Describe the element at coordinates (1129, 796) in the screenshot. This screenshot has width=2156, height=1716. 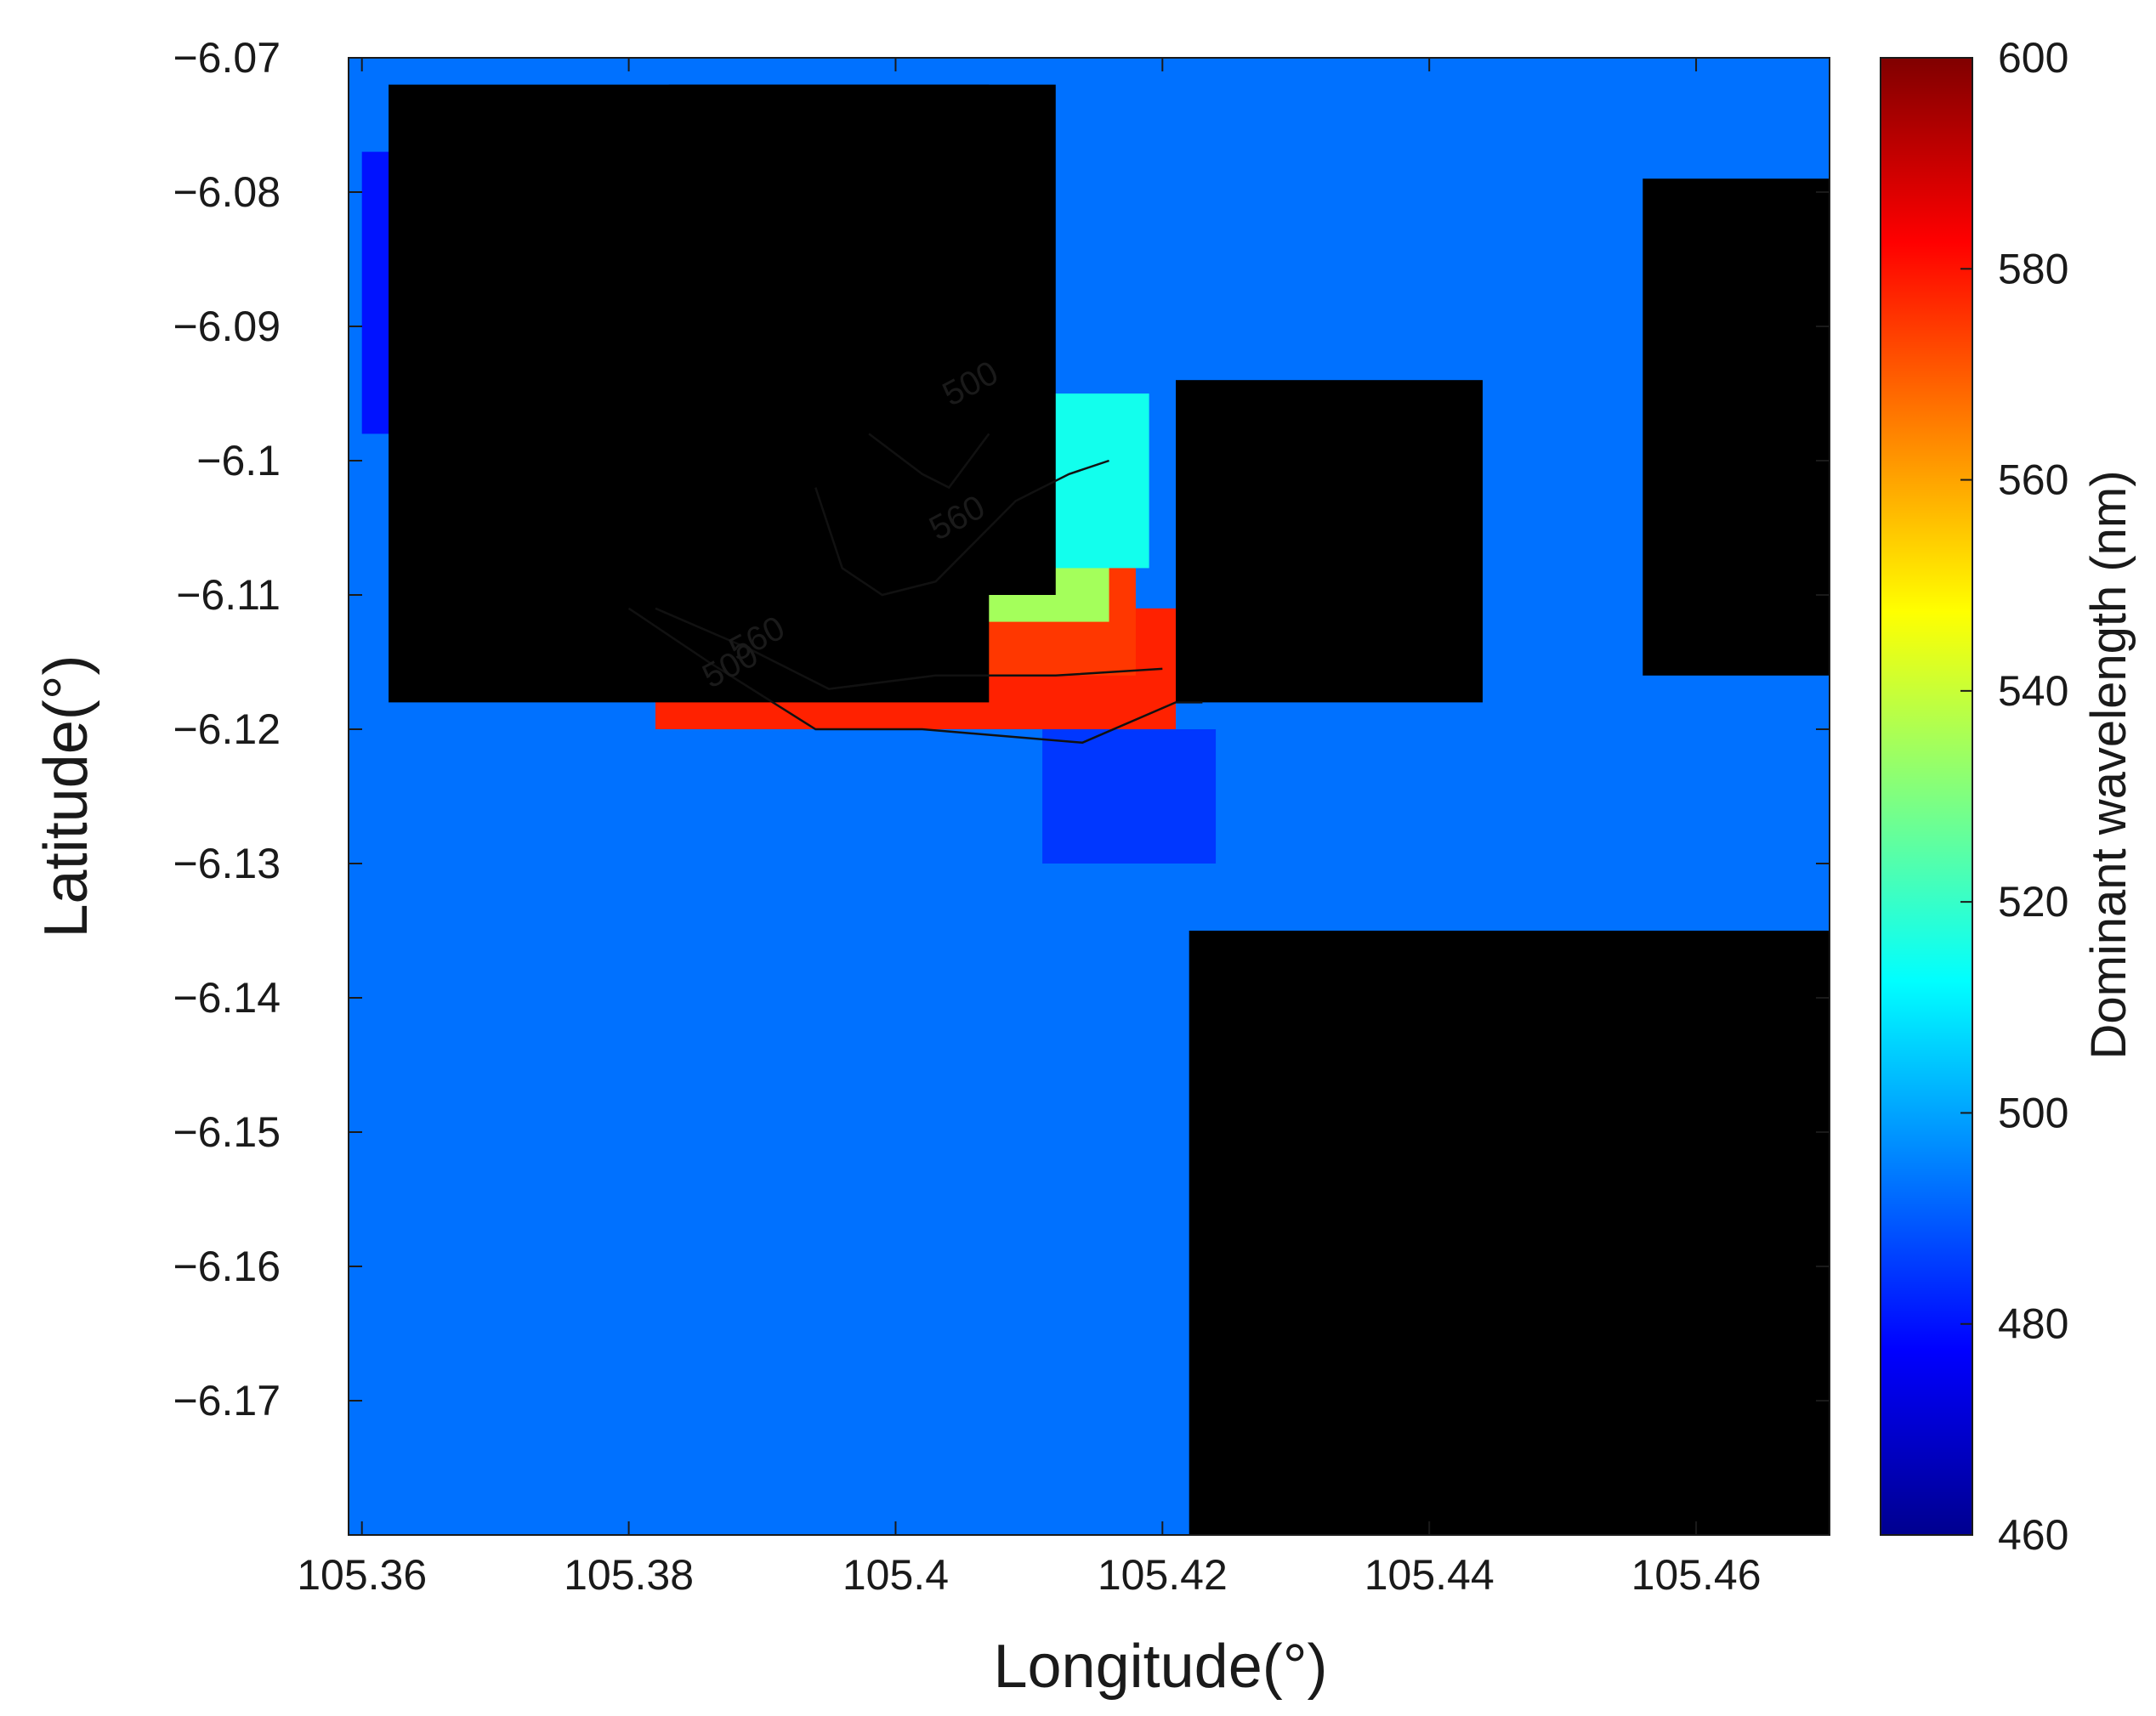
I see `hotspot-cell` at that location.